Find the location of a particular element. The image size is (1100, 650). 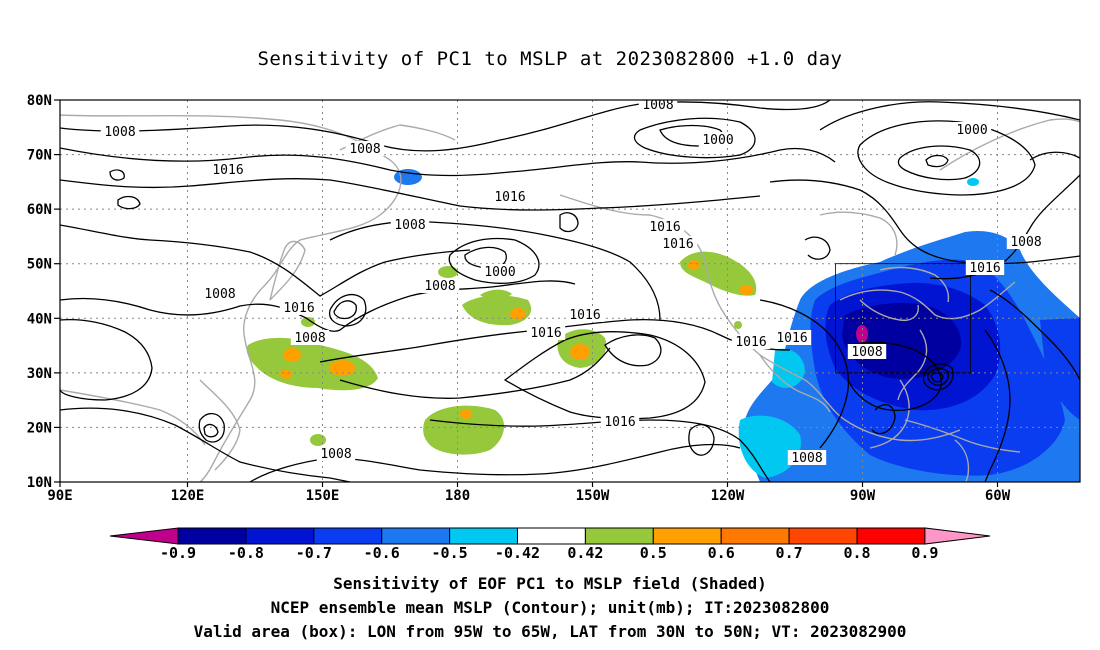

longitude-axis: 90E 120E 150E 180 150W 120W 90W 60W is located at coordinates (529, 493).